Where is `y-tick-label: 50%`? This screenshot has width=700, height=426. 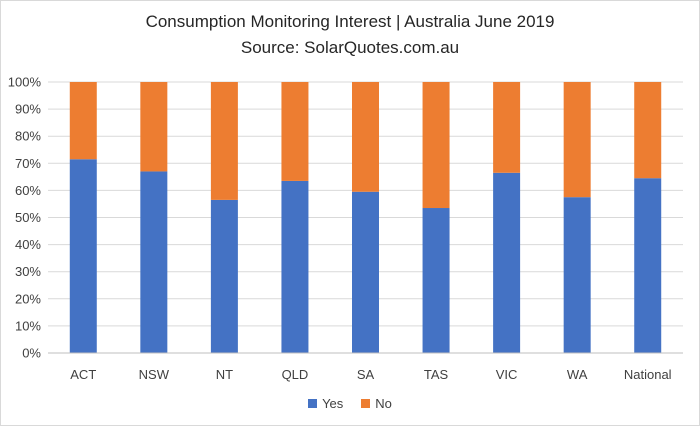
y-tick-label: 50% is located at coordinates (28, 217).